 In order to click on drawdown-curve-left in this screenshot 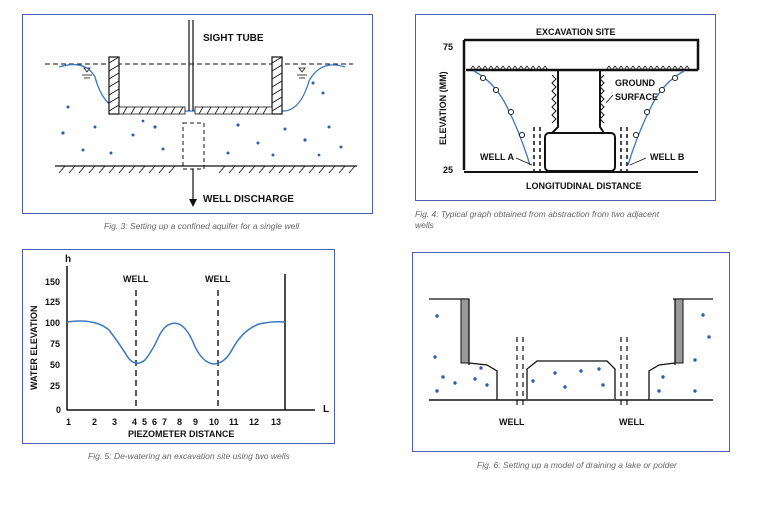, I will do `click(502, 118)`.